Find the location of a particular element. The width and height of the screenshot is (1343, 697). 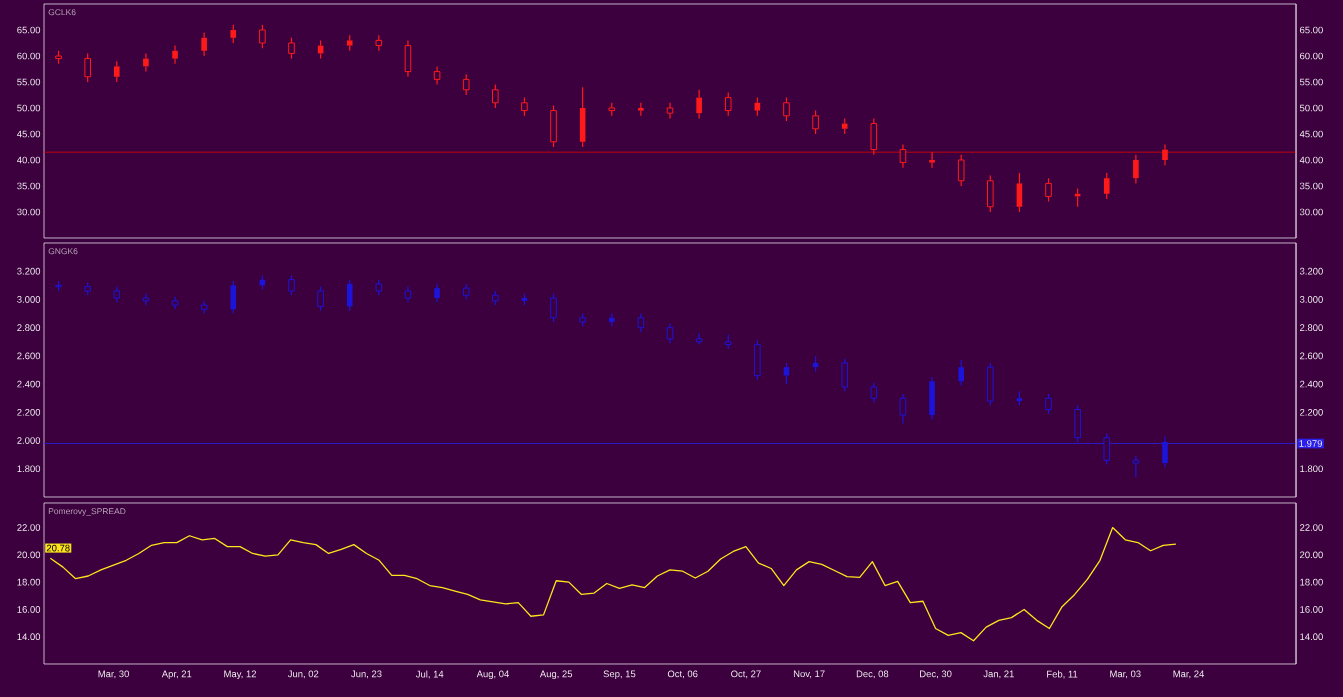

y-tick-label: 50.00 is located at coordinates (29, 108).